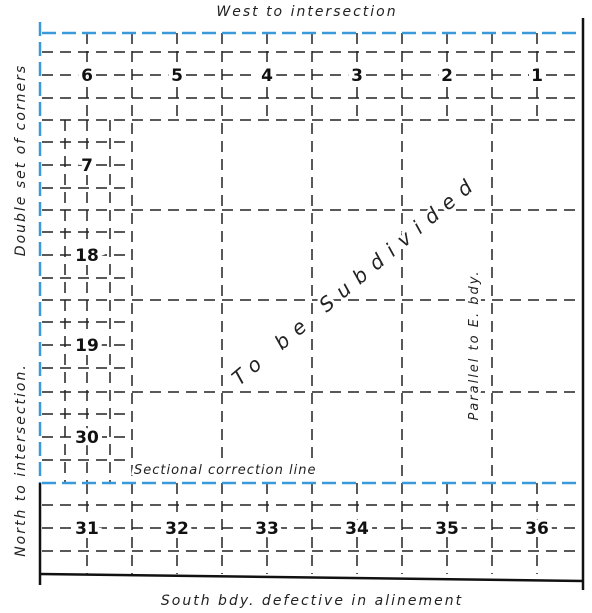 This screenshot has width=592, height=613. I want to click on left-label: Double set of corners, so click(21, 160).